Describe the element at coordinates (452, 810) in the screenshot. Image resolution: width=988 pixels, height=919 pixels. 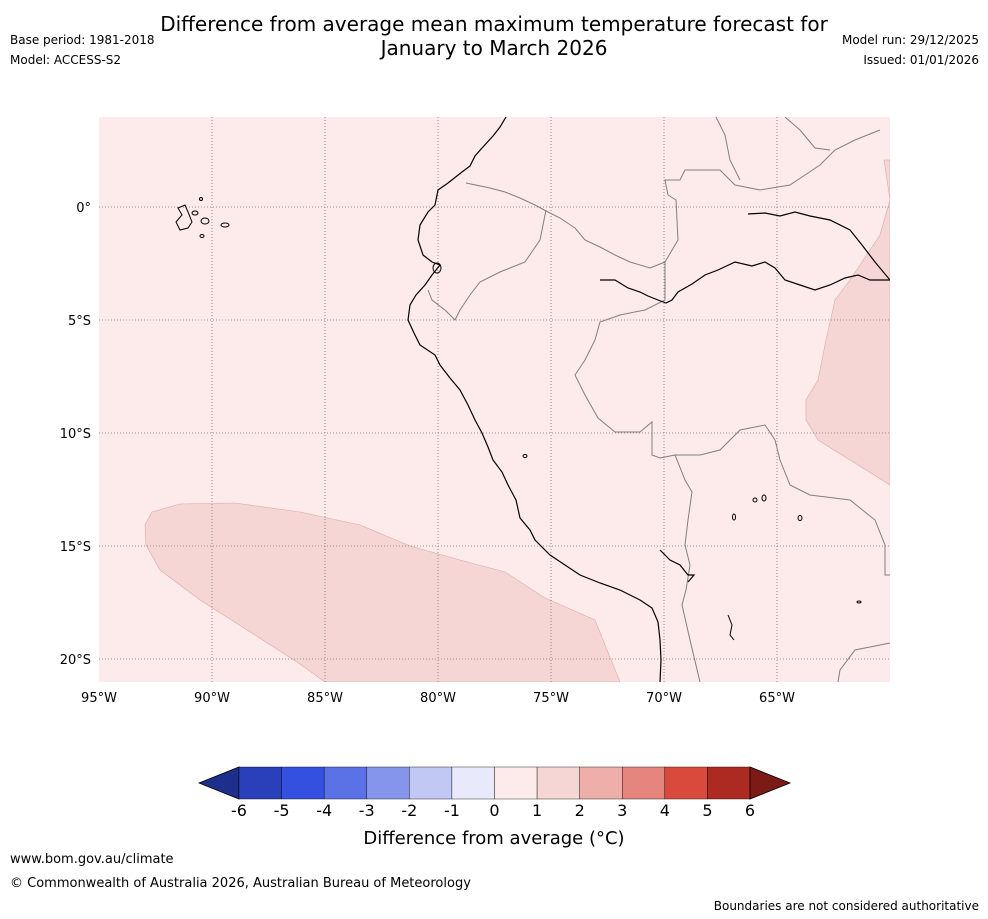
I see `colorbar-tick-label: -1` at that location.